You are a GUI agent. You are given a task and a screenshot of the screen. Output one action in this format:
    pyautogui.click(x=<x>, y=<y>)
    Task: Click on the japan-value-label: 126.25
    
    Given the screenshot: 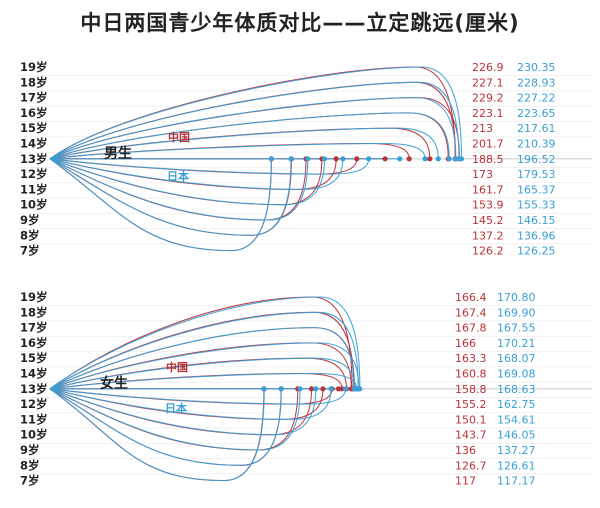 What is the action you would take?
    pyautogui.click(x=536, y=251)
    